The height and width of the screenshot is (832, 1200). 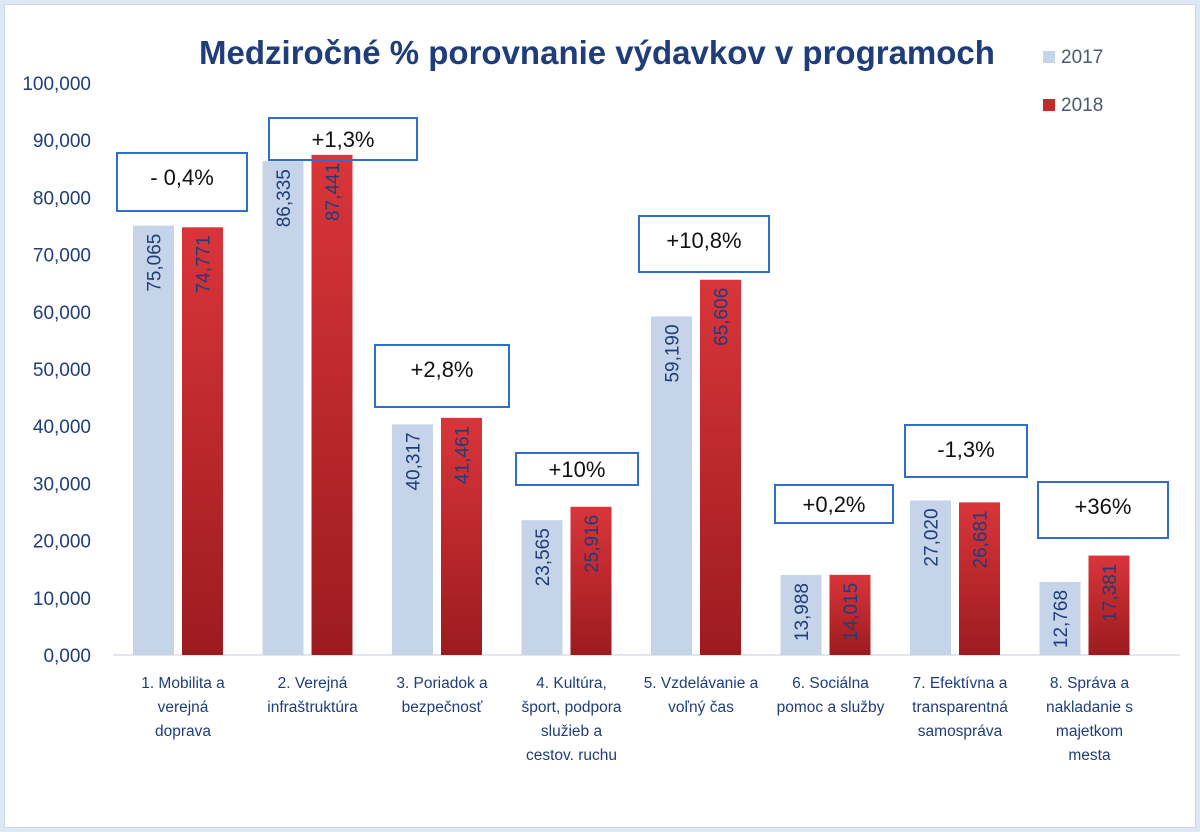 I want to click on change-annotation: +36%, so click(x=1103, y=510).